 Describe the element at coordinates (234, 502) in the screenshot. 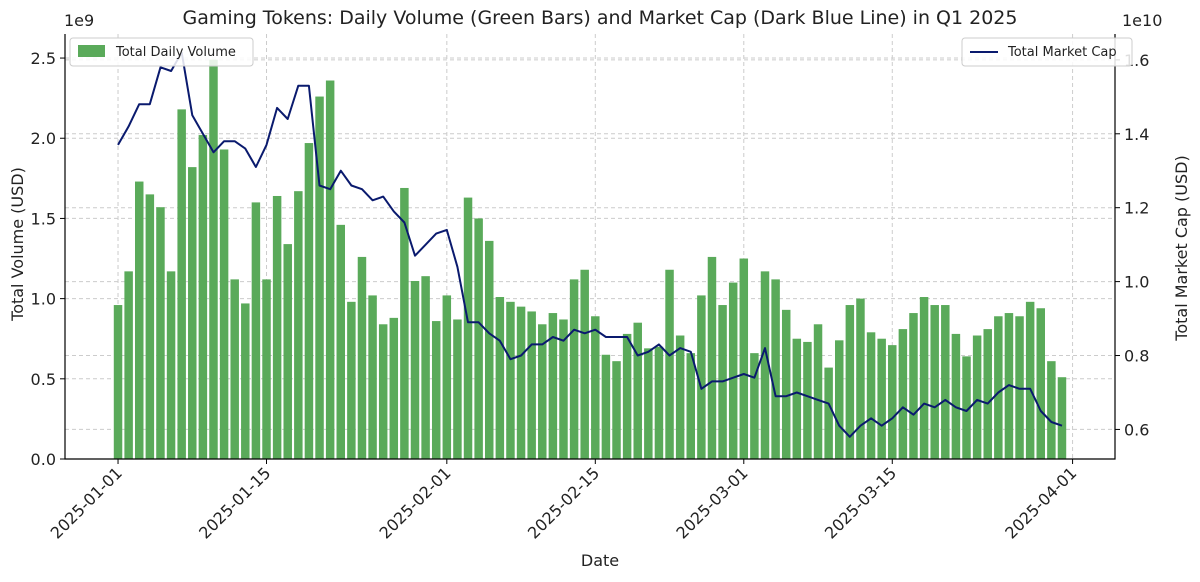

I see `x-tick-label: 2025-01-15` at that location.